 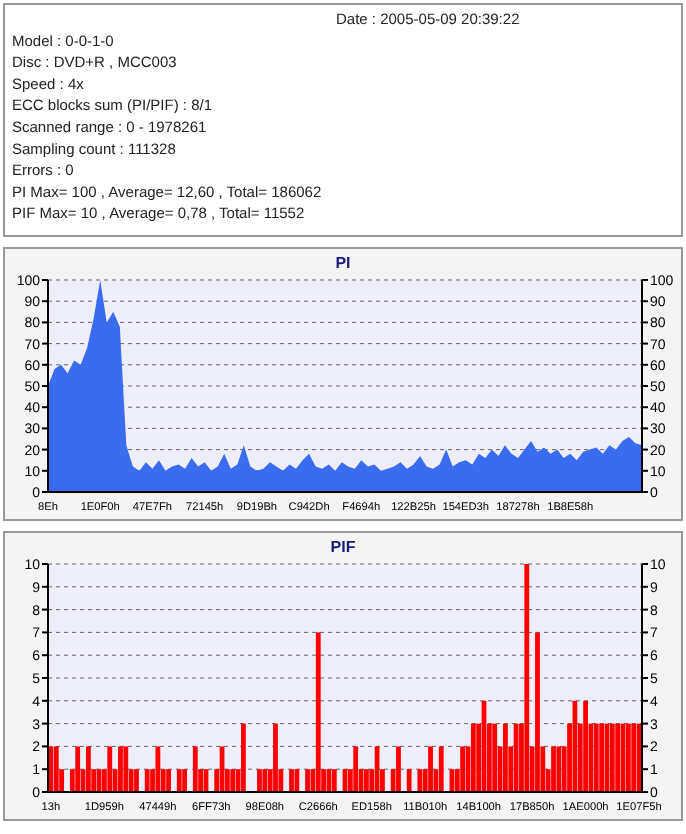 What do you see at coordinates (343, 547) in the screenshot?
I see `chart-title: PIF` at bounding box center [343, 547].